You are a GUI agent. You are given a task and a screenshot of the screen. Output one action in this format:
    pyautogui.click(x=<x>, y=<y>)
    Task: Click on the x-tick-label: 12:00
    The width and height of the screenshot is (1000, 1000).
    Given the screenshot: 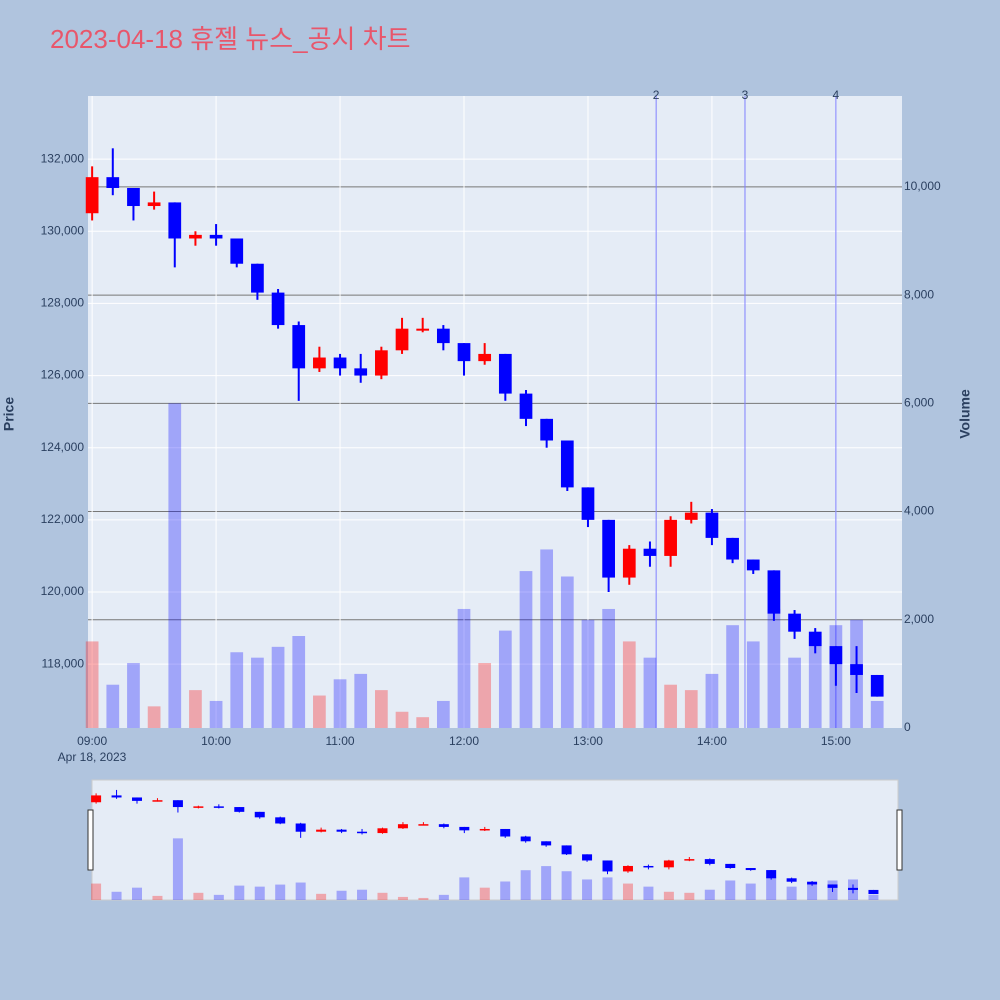 What is the action you would take?
    pyautogui.click(x=464, y=741)
    